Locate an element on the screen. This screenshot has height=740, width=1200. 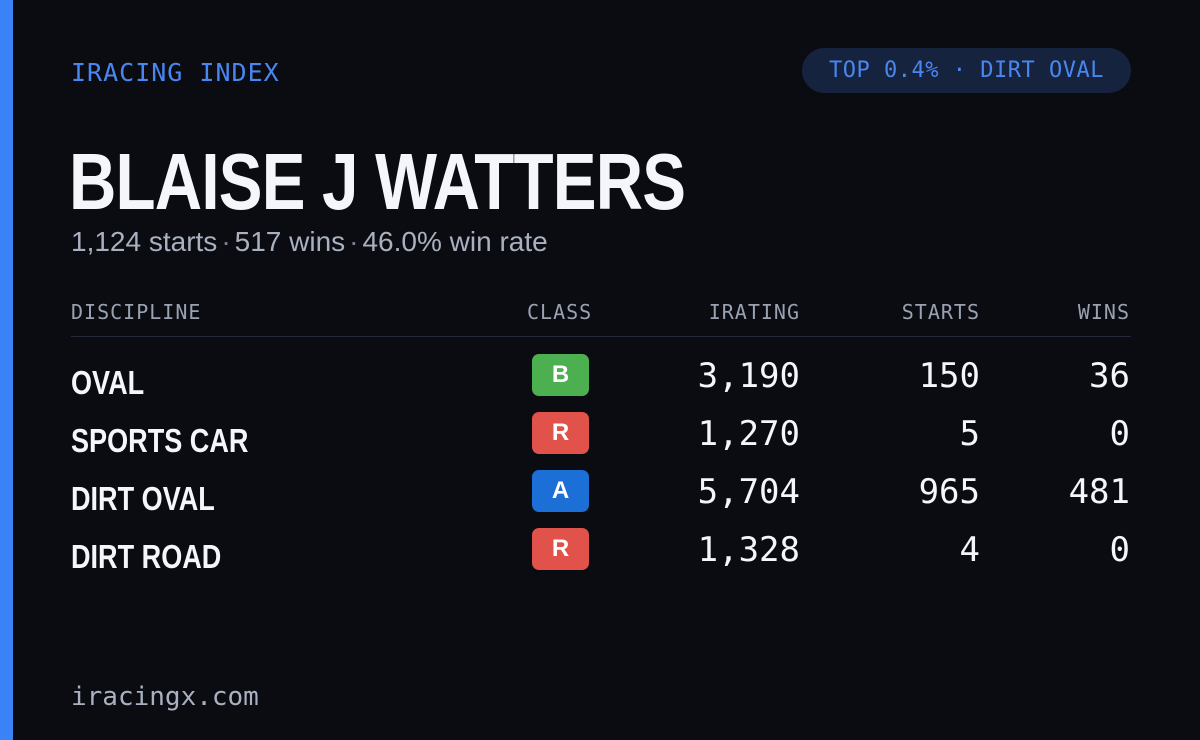
irating-value: 3,190 is located at coordinates (748, 376).